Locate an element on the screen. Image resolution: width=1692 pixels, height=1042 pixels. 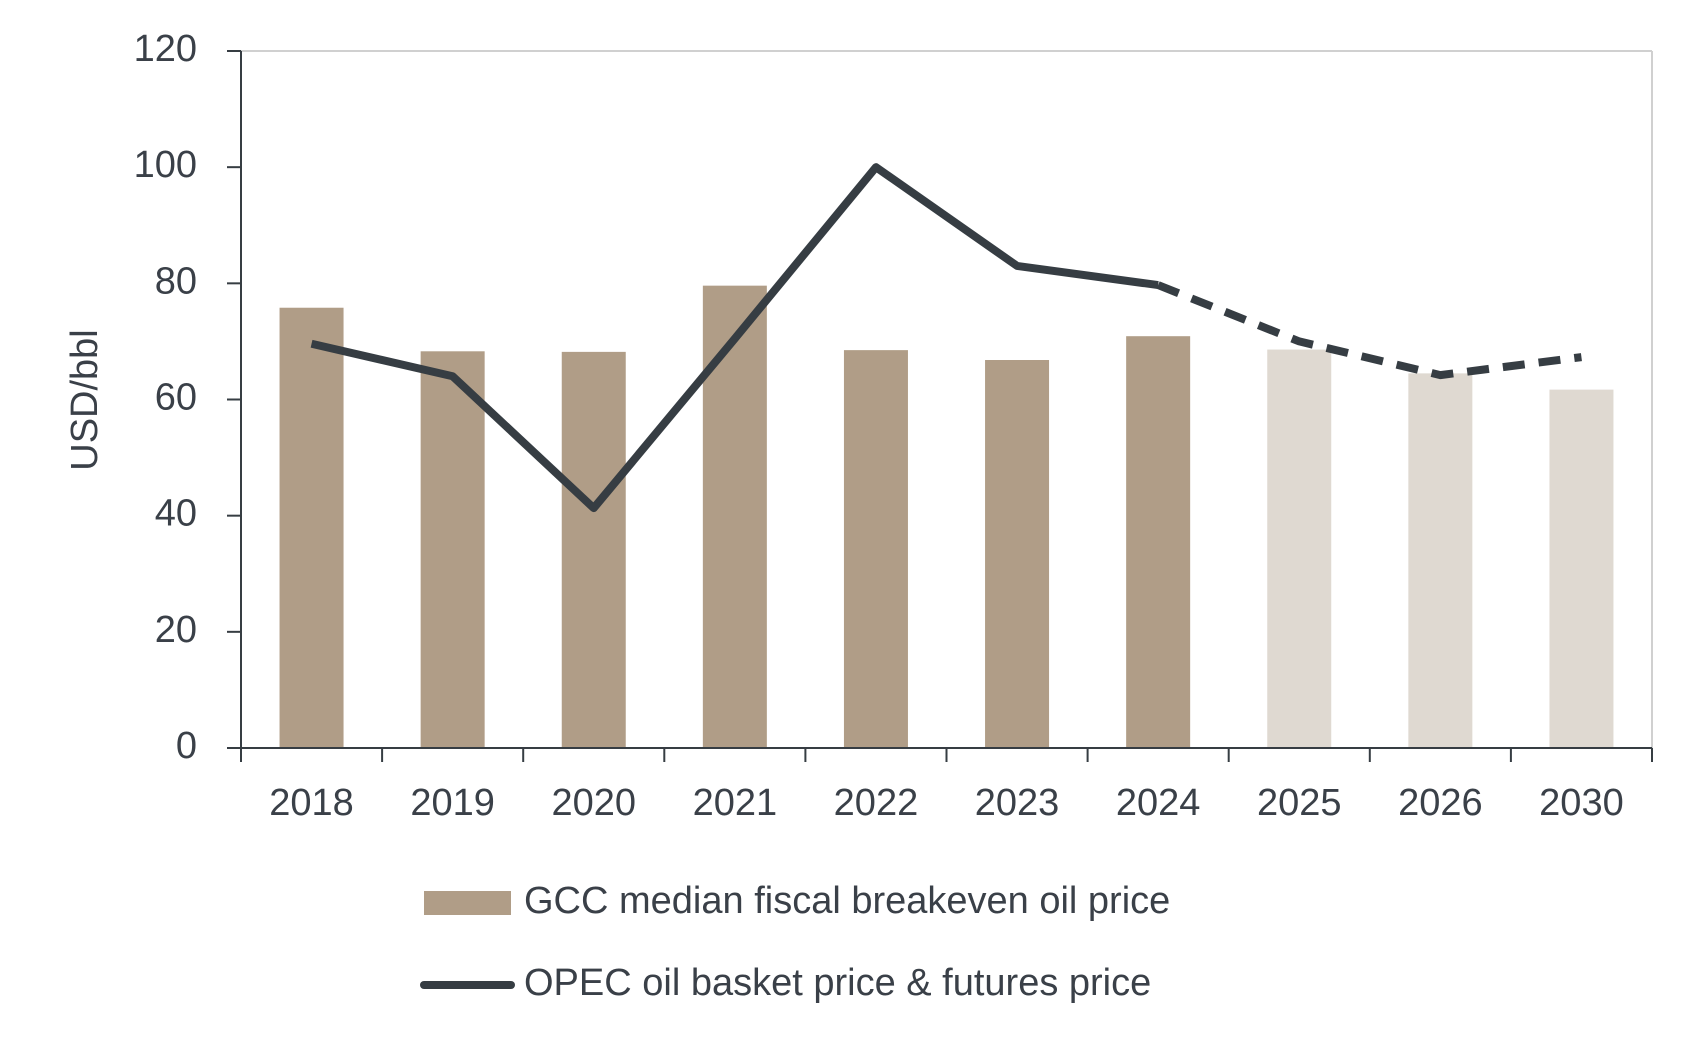
x-tick-label: 2030 is located at coordinates (1581, 803).